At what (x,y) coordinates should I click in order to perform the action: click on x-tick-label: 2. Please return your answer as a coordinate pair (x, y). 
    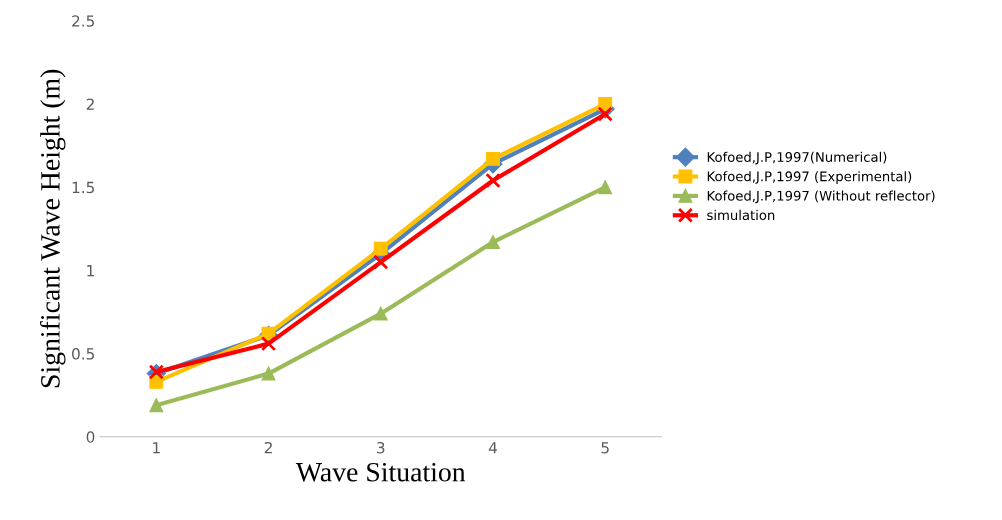
    Looking at the image, I should click on (268, 447).